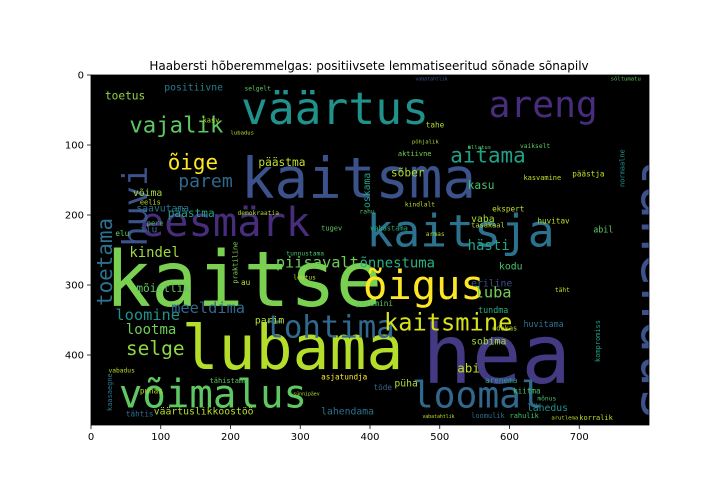 This screenshot has width=720, height=504. What do you see at coordinates (488, 416) in the screenshot?
I see `word-82: loomulik` at bounding box center [488, 416].